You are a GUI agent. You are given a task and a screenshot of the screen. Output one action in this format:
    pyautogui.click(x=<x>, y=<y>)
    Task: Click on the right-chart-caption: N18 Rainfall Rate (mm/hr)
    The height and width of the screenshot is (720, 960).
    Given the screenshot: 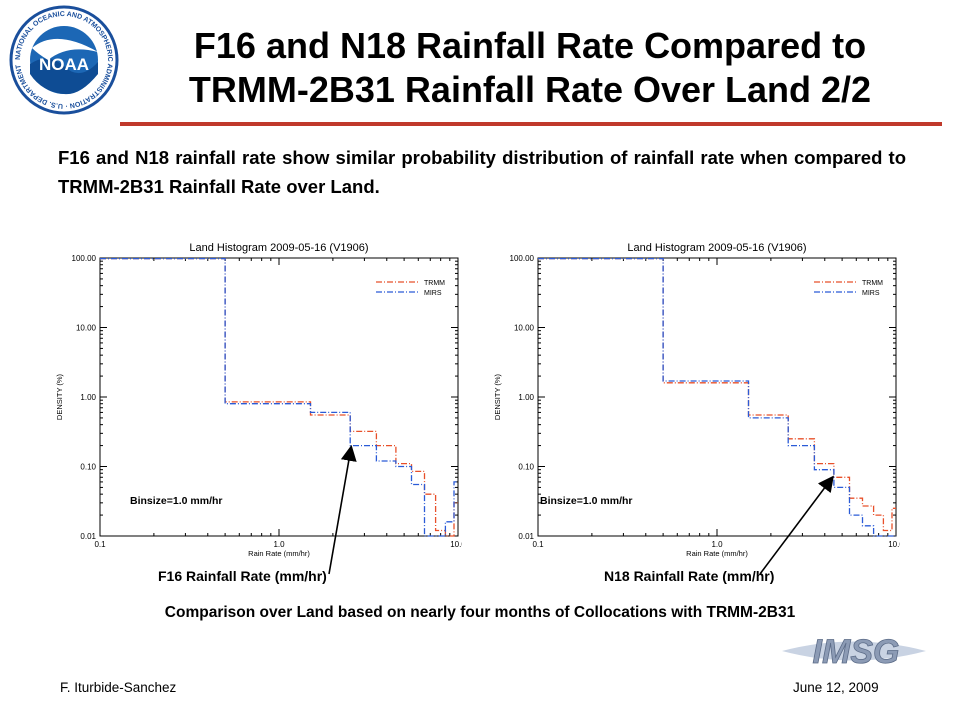 What is the action you would take?
    pyautogui.click(x=689, y=576)
    